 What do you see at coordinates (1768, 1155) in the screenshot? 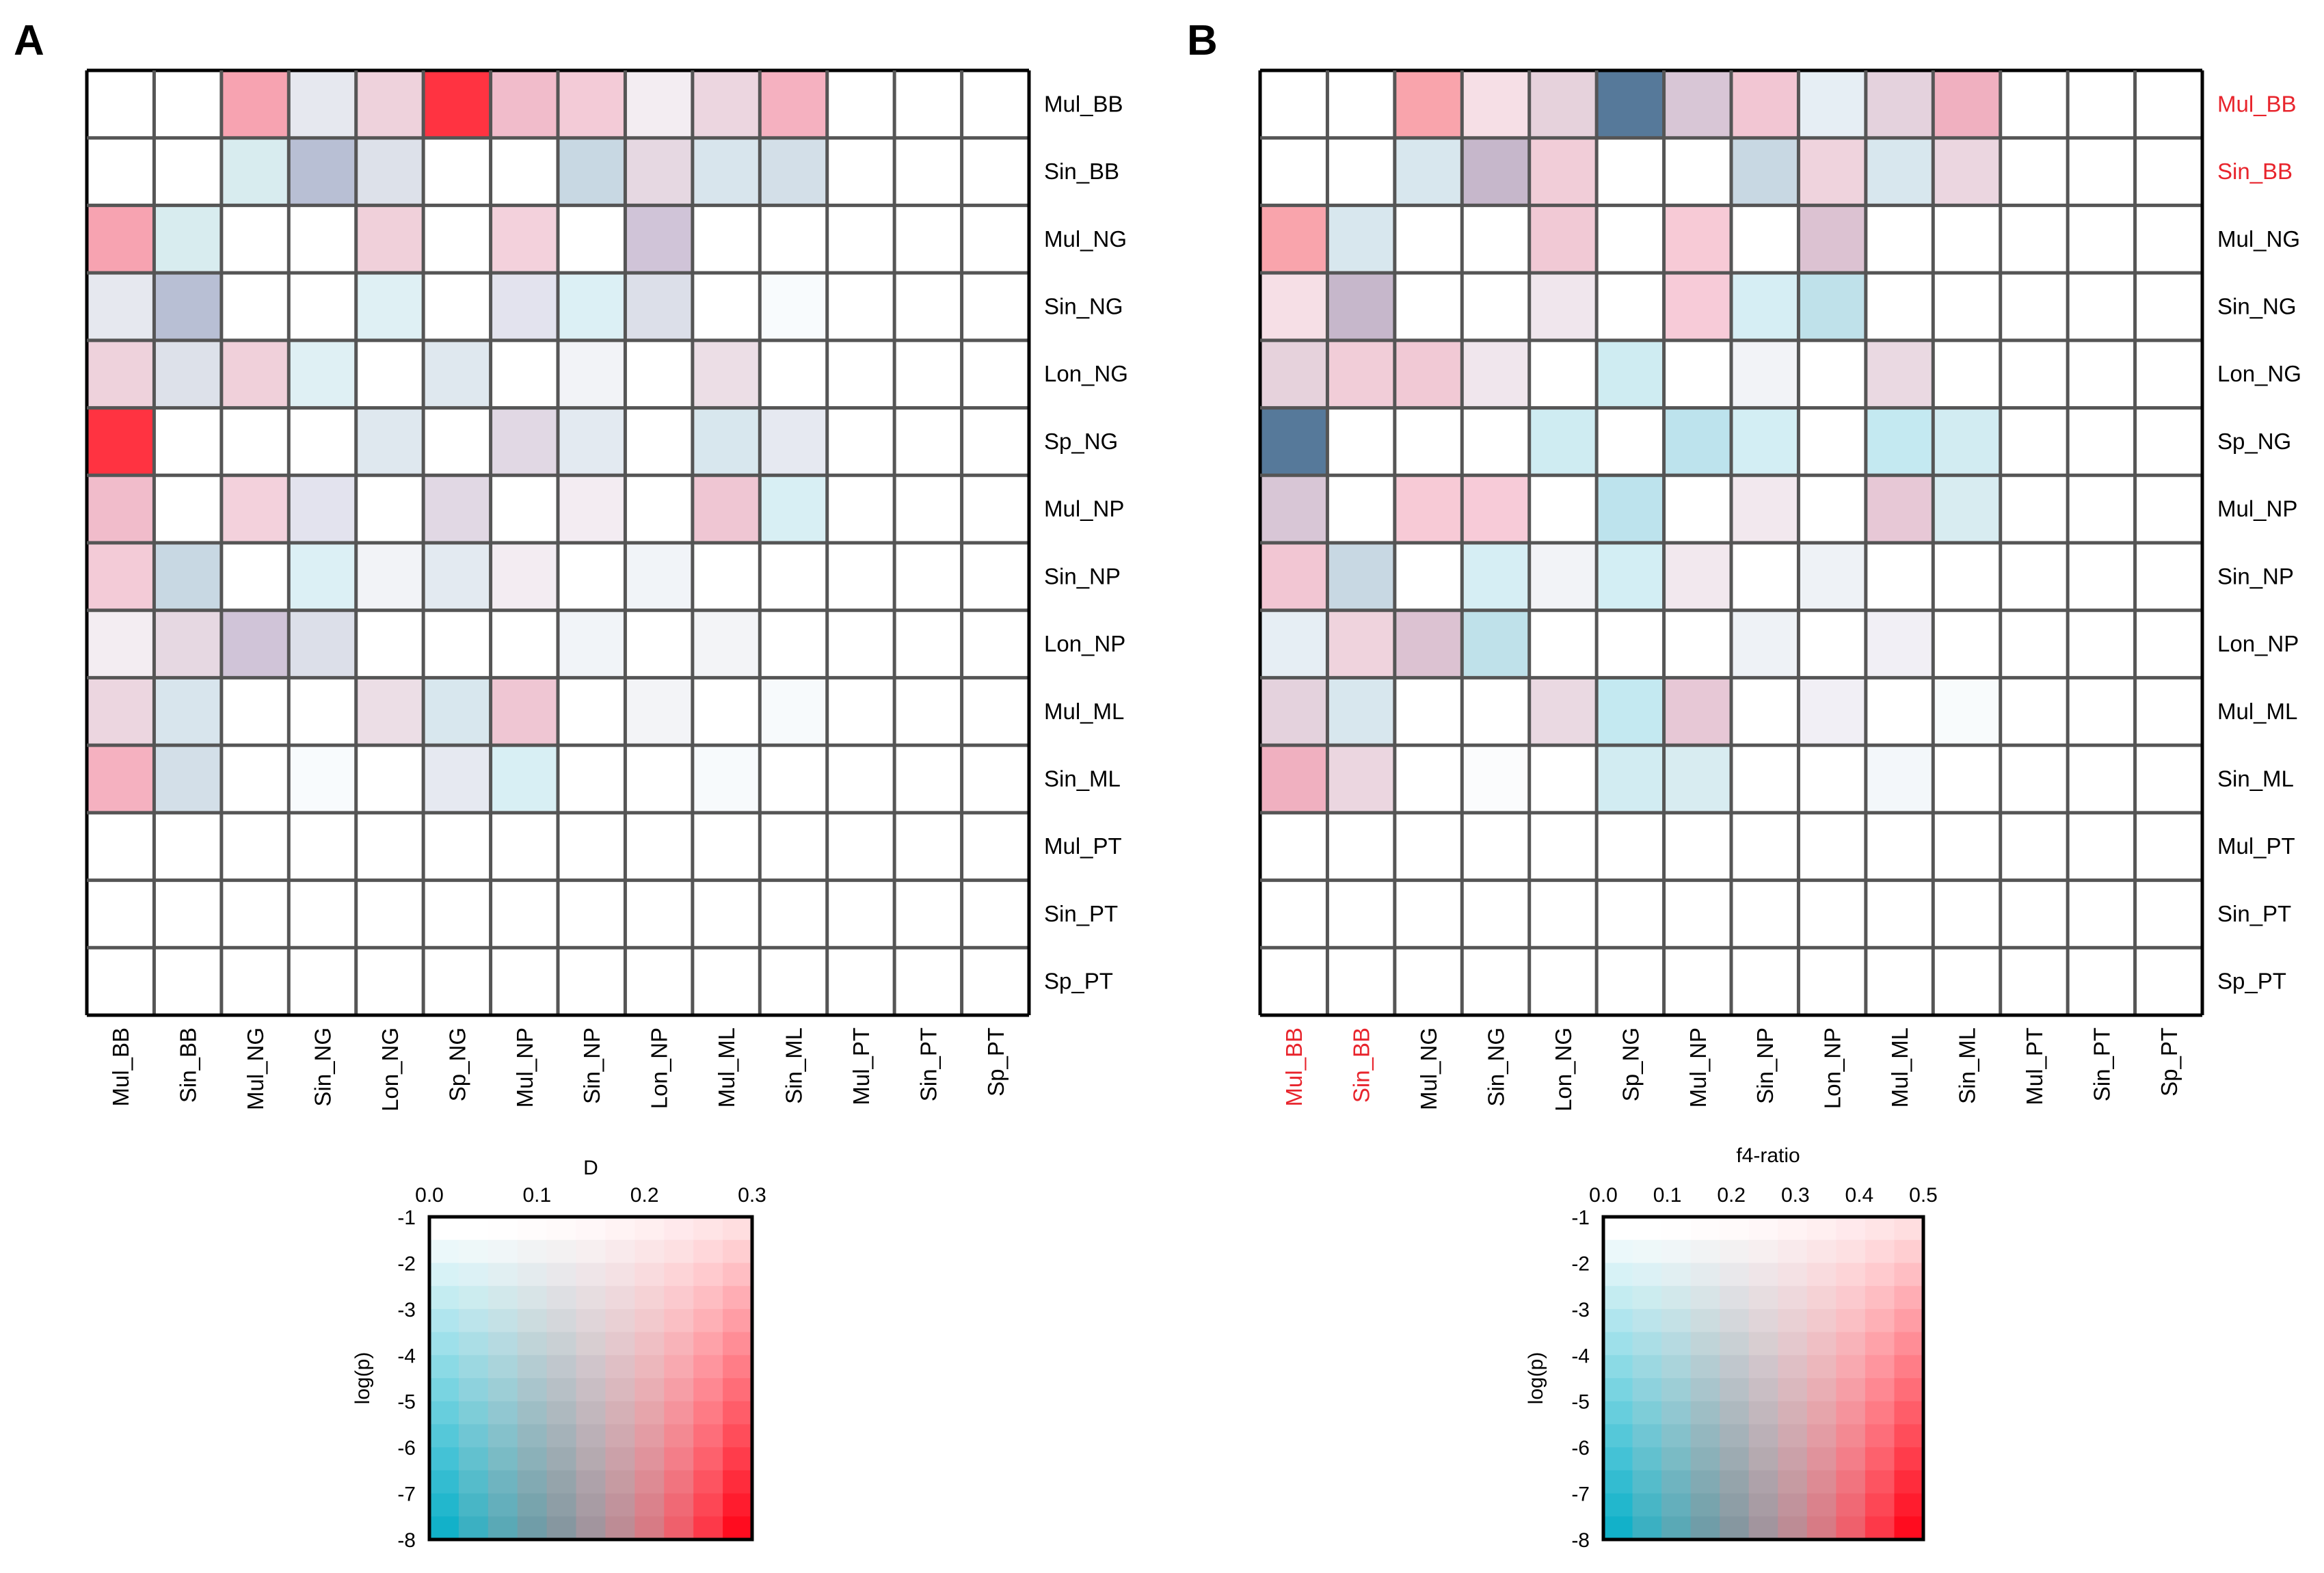
I see `legend-b-title: f4-ratio` at bounding box center [1768, 1155].